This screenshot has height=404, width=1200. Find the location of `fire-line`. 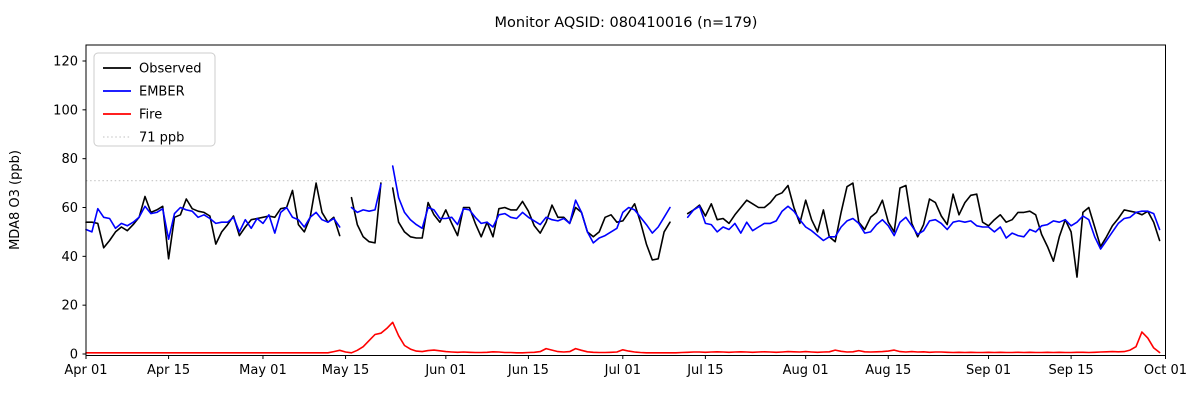

fire-line is located at coordinates (623, 337).